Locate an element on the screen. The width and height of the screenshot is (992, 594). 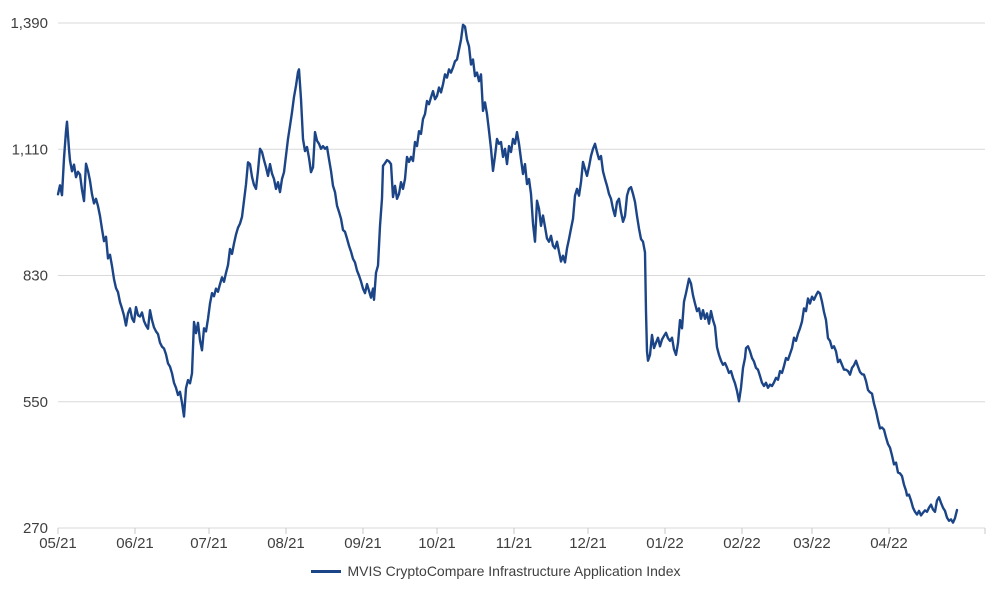
x-tick-label: 09/21 is located at coordinates (363, 543).